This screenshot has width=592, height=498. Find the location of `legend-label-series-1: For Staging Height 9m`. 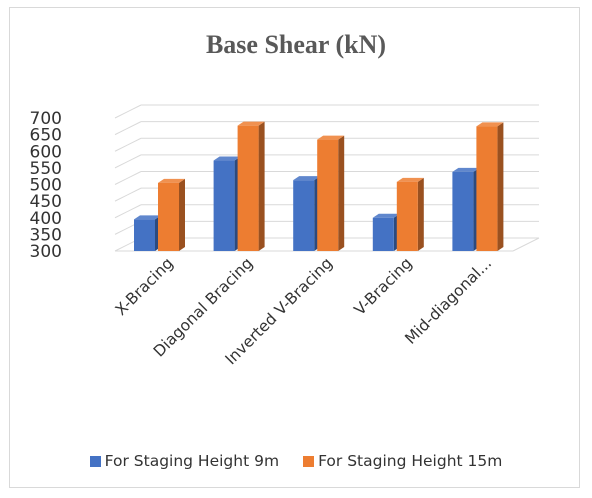

legend-label-series-1: For Staging Height 9m is located at coordinates (192, 461).